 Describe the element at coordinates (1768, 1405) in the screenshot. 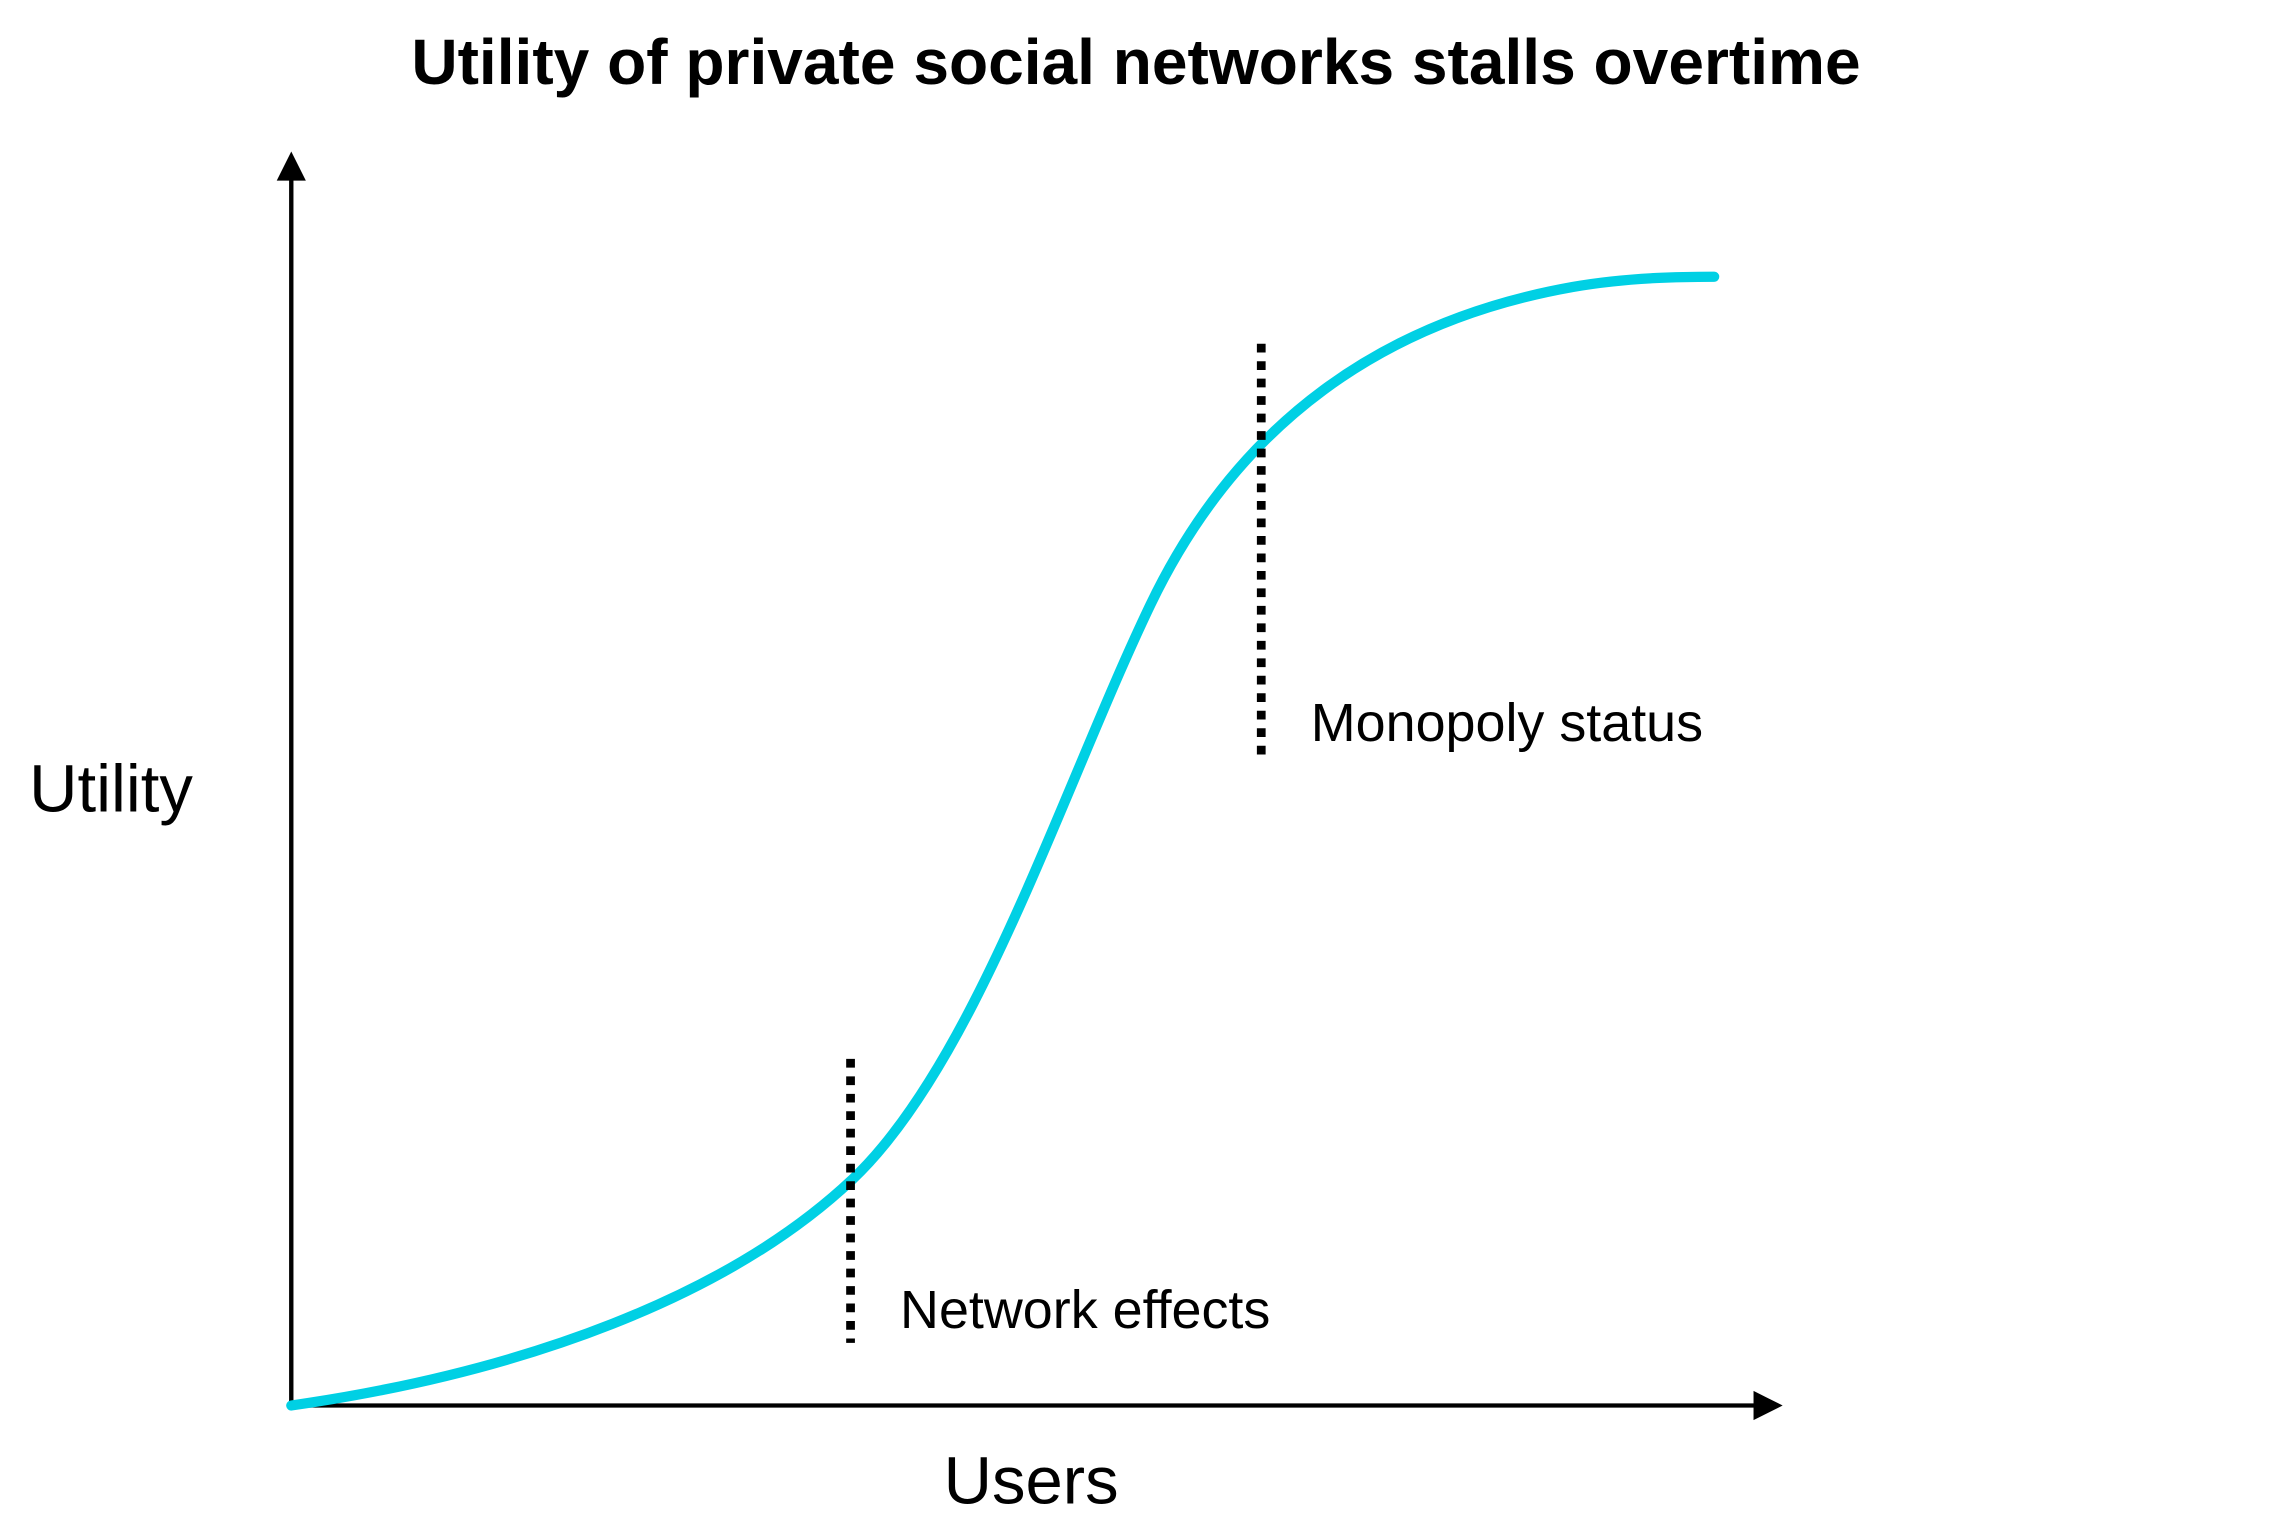

I see `x-axis-arrow` at that location.